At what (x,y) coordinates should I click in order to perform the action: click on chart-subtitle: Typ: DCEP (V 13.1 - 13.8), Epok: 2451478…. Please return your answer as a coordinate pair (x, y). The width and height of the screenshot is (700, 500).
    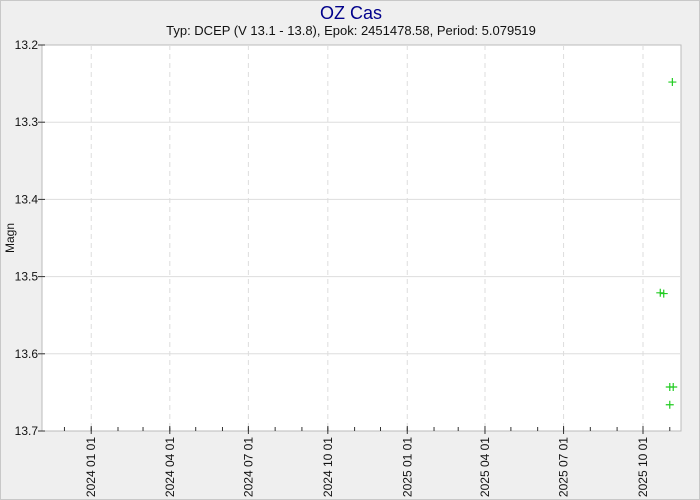
    Looking at the image, I should click on (351, 30).